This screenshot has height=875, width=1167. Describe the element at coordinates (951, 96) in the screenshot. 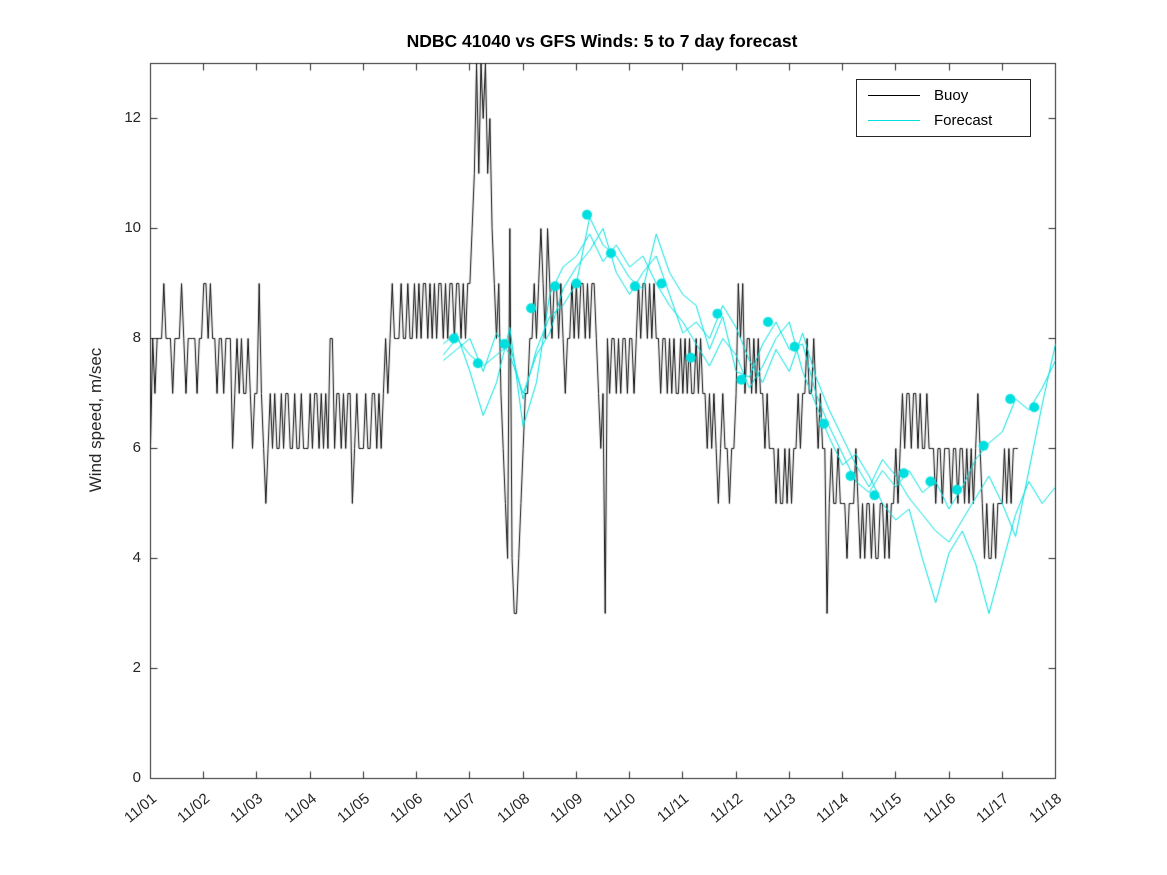

I see `legend-label-buoy: Buoy` at that location.